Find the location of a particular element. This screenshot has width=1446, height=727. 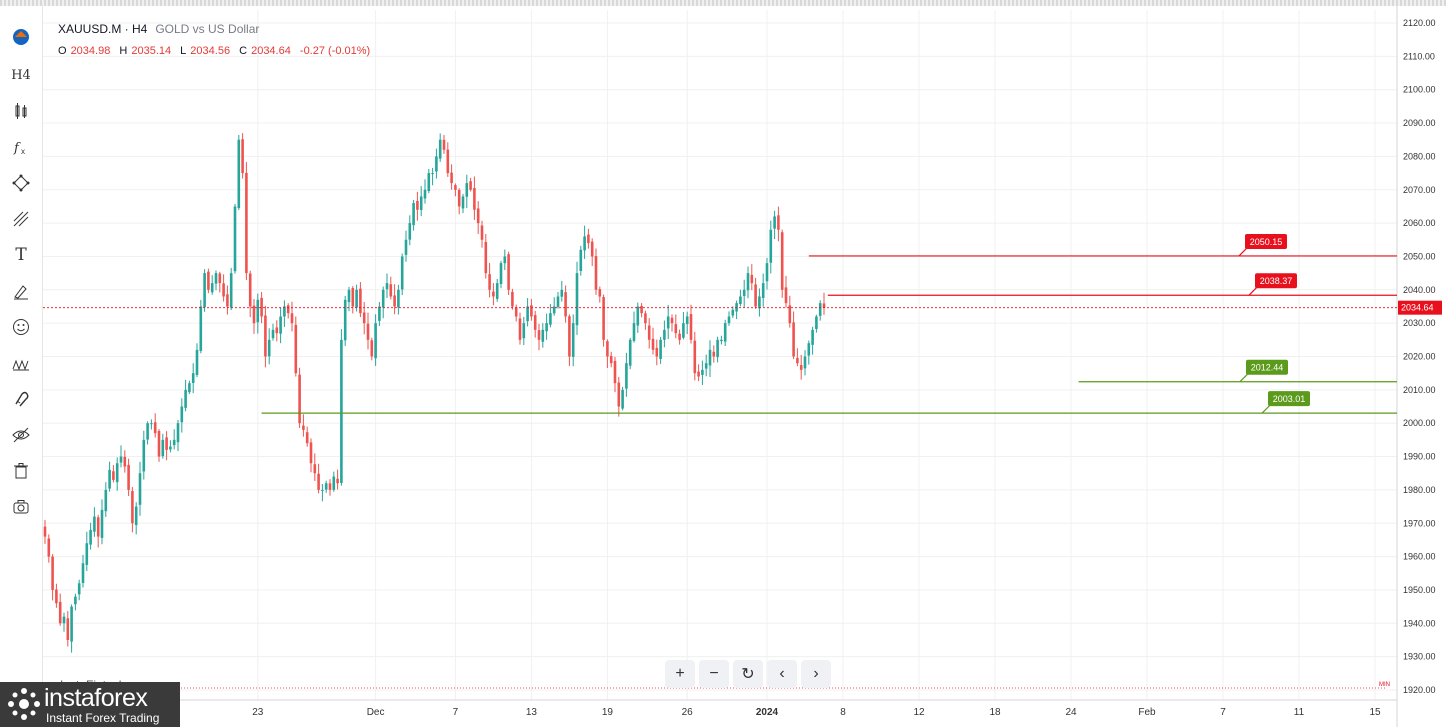

emoji-icon is located at coordinates (21, 327).